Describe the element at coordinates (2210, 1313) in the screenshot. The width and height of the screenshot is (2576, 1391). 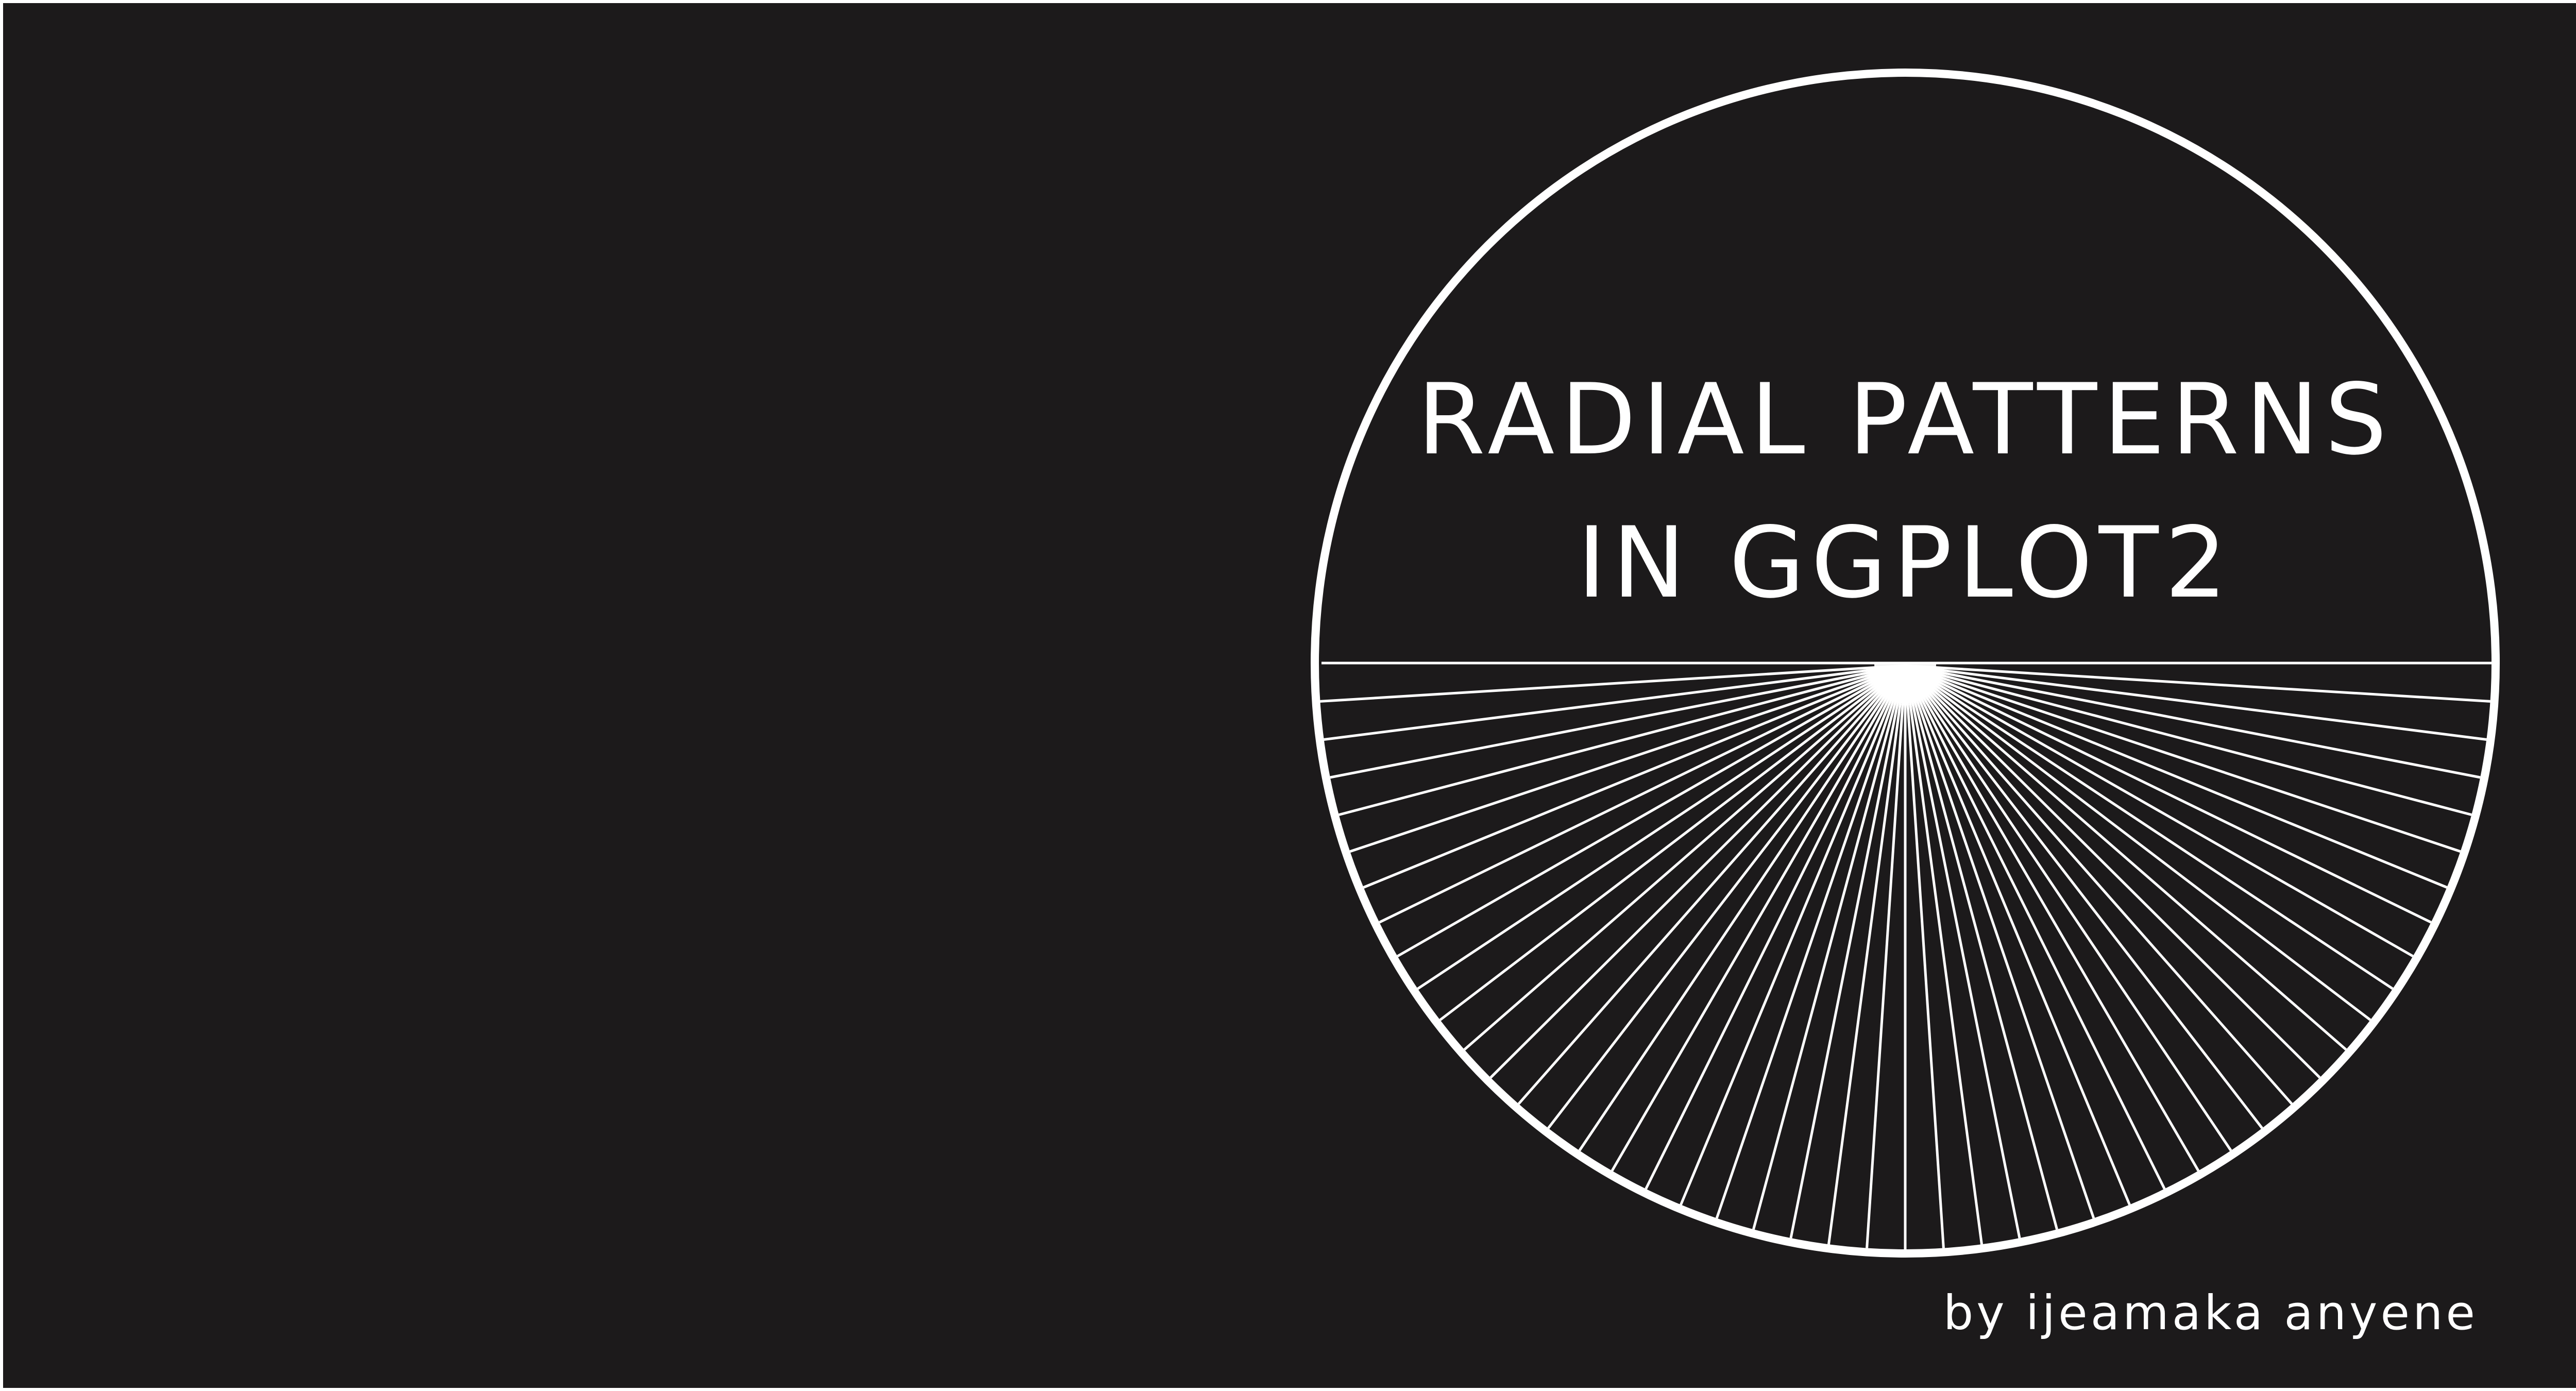
I see `author-byline: by ijeamaka anyene` at that location.